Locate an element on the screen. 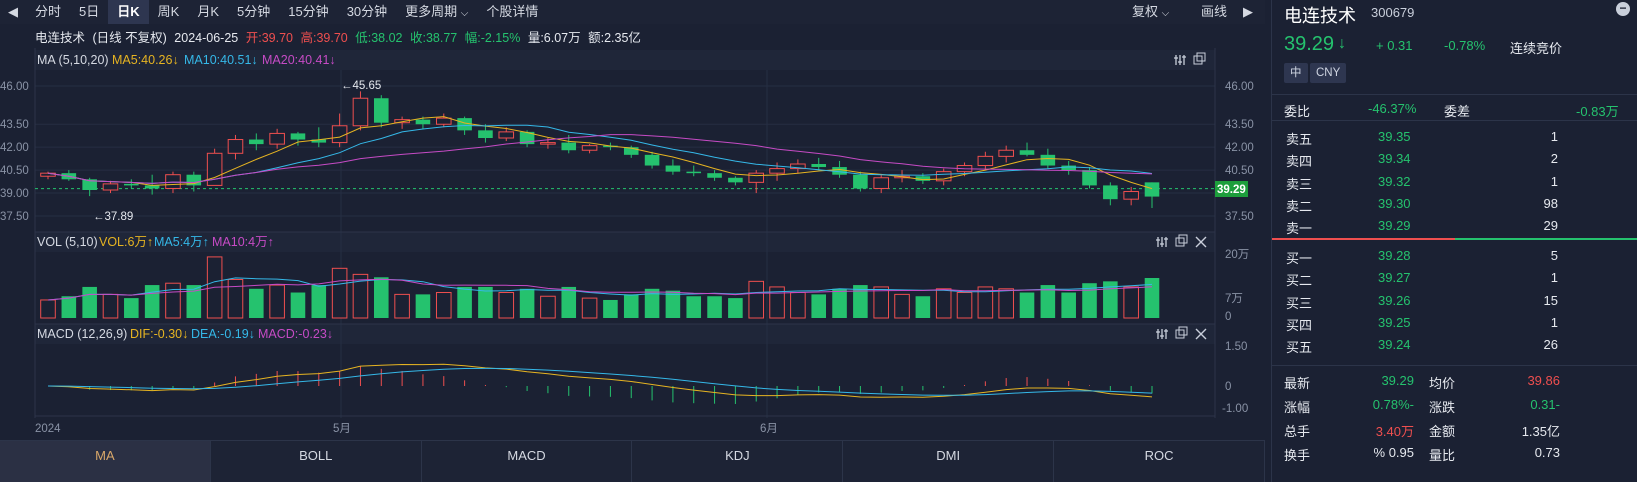 Image resolution: width=1637 pixels, height=482 pixels. tab-daily-k: 日K is located at coordinates (128, 12).